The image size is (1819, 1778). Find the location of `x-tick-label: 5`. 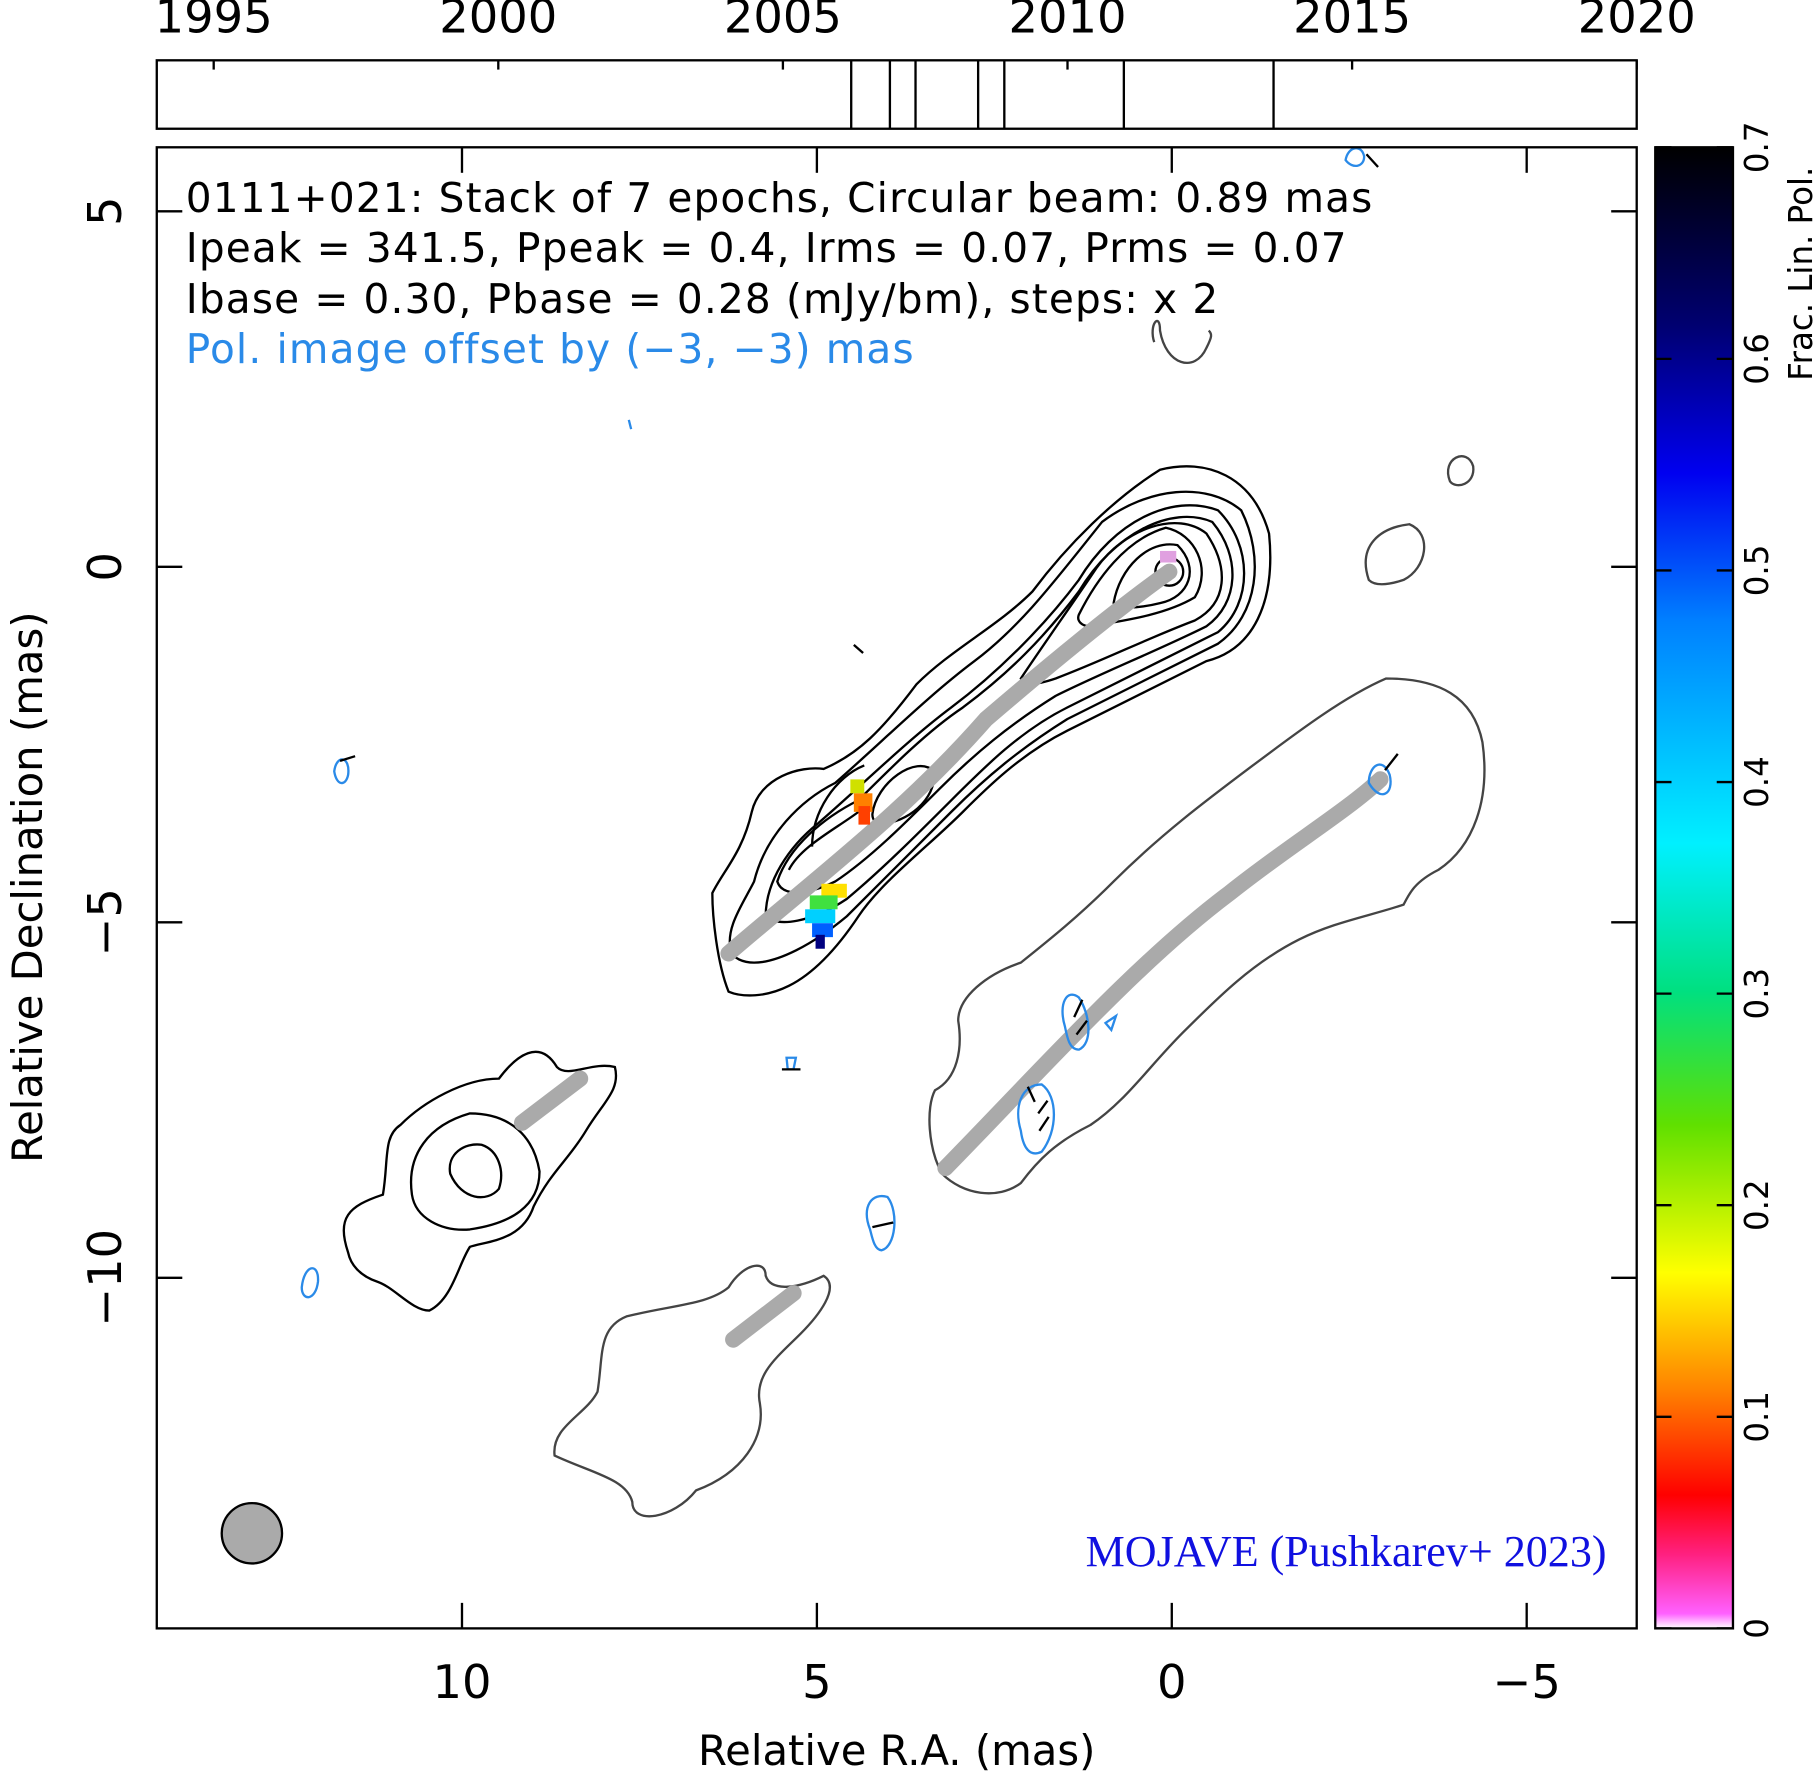

x-tick-label: 5 is located at coordinates (817, 1682).